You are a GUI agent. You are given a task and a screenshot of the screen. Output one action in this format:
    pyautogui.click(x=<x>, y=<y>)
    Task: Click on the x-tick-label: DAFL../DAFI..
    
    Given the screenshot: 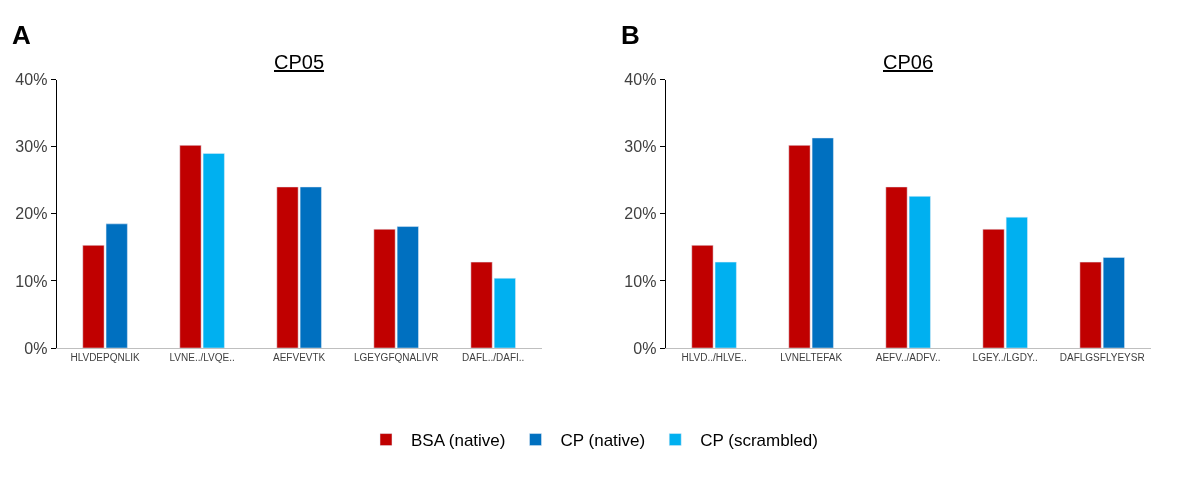 What is the action you would take?
    pyautogui.click(x=493, y=357)
    